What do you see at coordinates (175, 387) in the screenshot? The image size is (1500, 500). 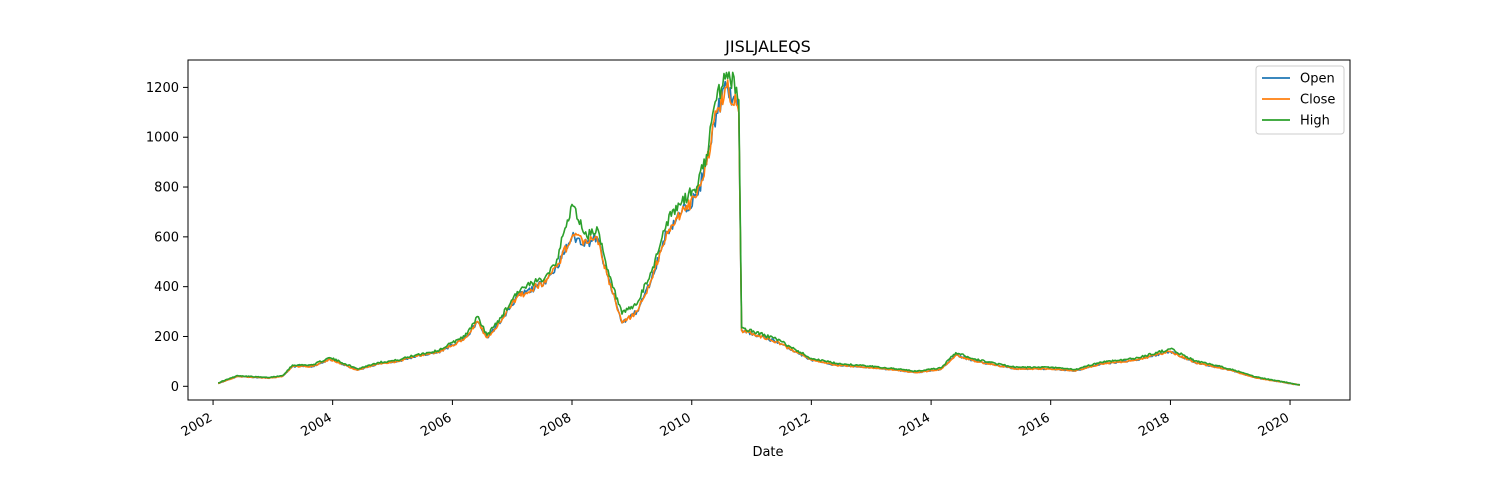 I see `y-tick-label-0: 0` at bounding box center [175, 387].